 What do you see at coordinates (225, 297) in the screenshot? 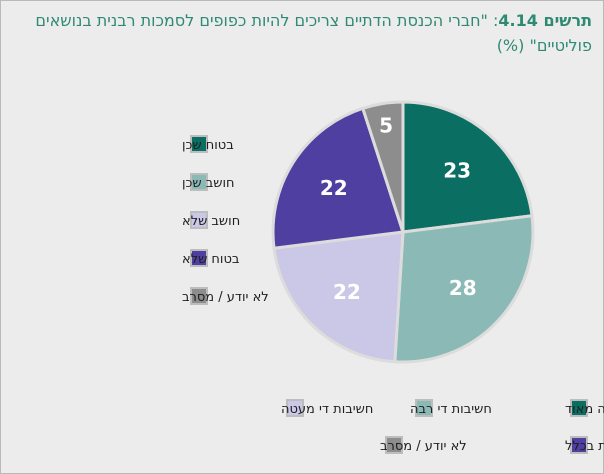
I see `side-legend-label-4: לא יודע / מסרב` at bounding box center [225, 297].